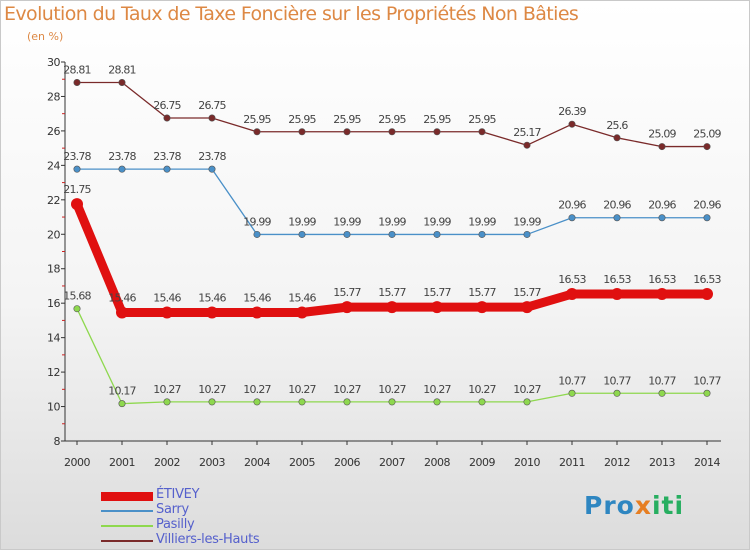  What do you see at coordinates (572, 111) in the screenshot?
I see `data-label-villiers-les-hauts: 26.39` at bounding box center [572, 111].